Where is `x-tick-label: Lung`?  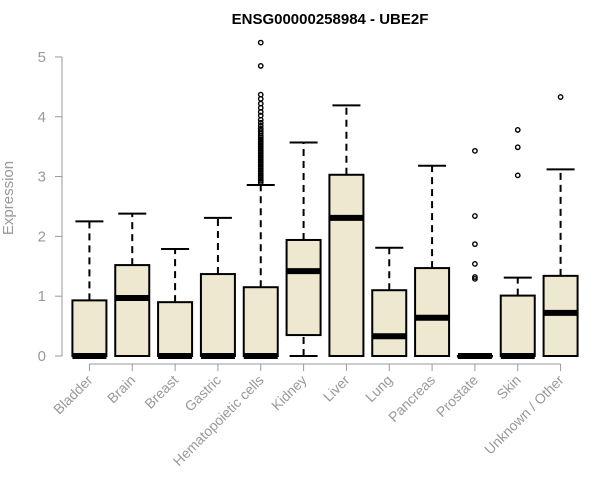 x-tick-label: Lung is located at coordinates (378, 388).